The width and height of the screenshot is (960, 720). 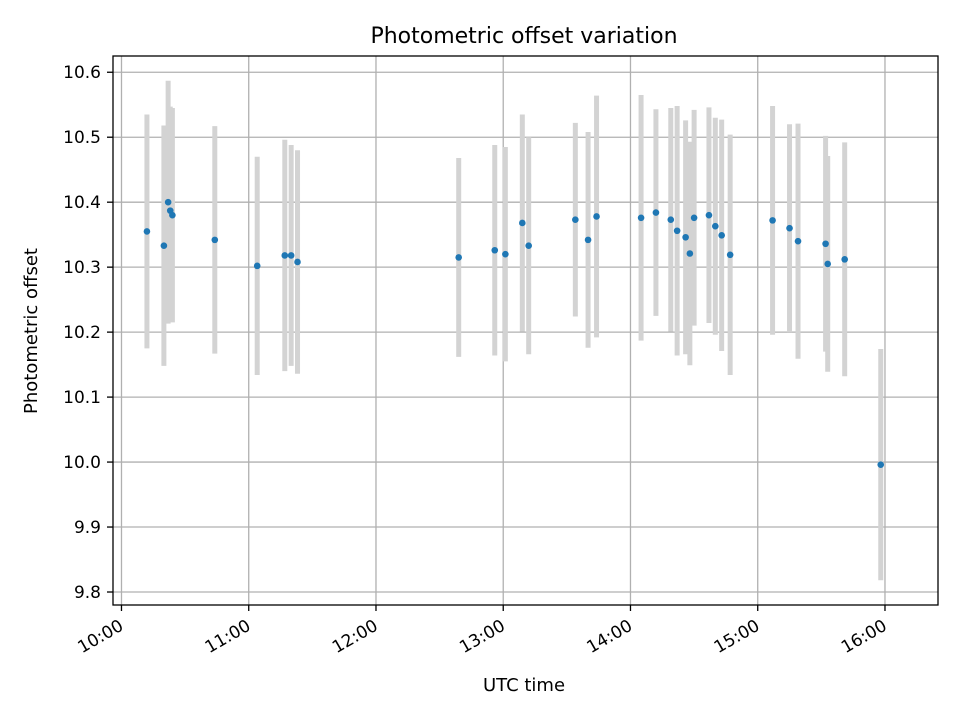 I want to click on x-tick-label: 11:00, so click(x=228, y=637).